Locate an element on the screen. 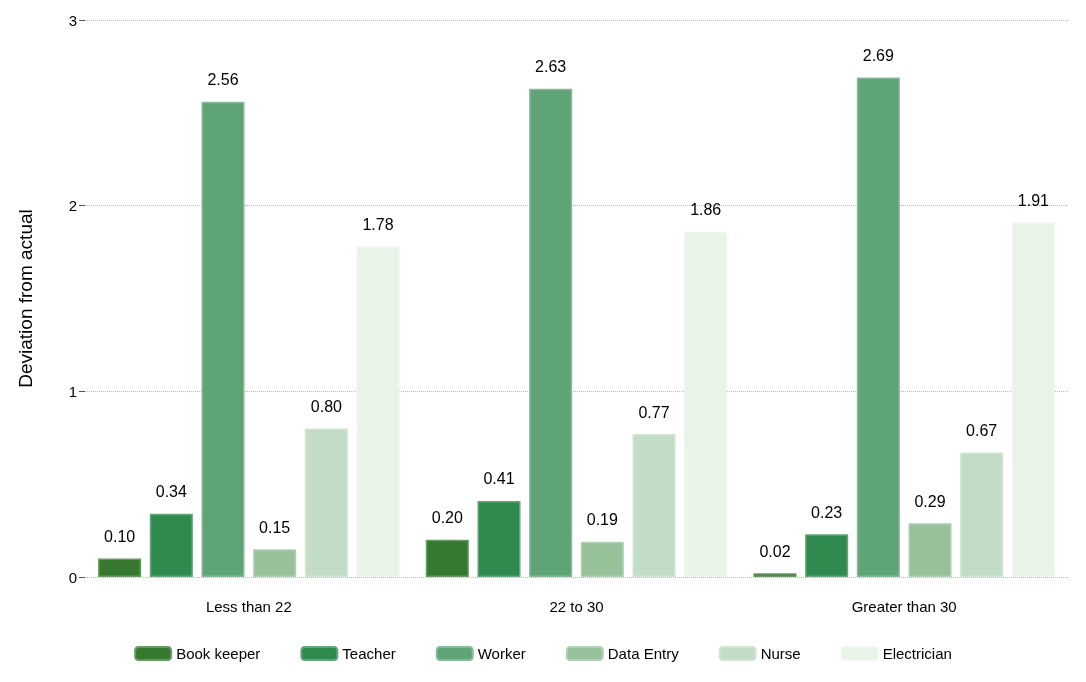 The width and height of the screenshot is (1086, 682). data-label: 1.78 is located at coordinates (378, 225).